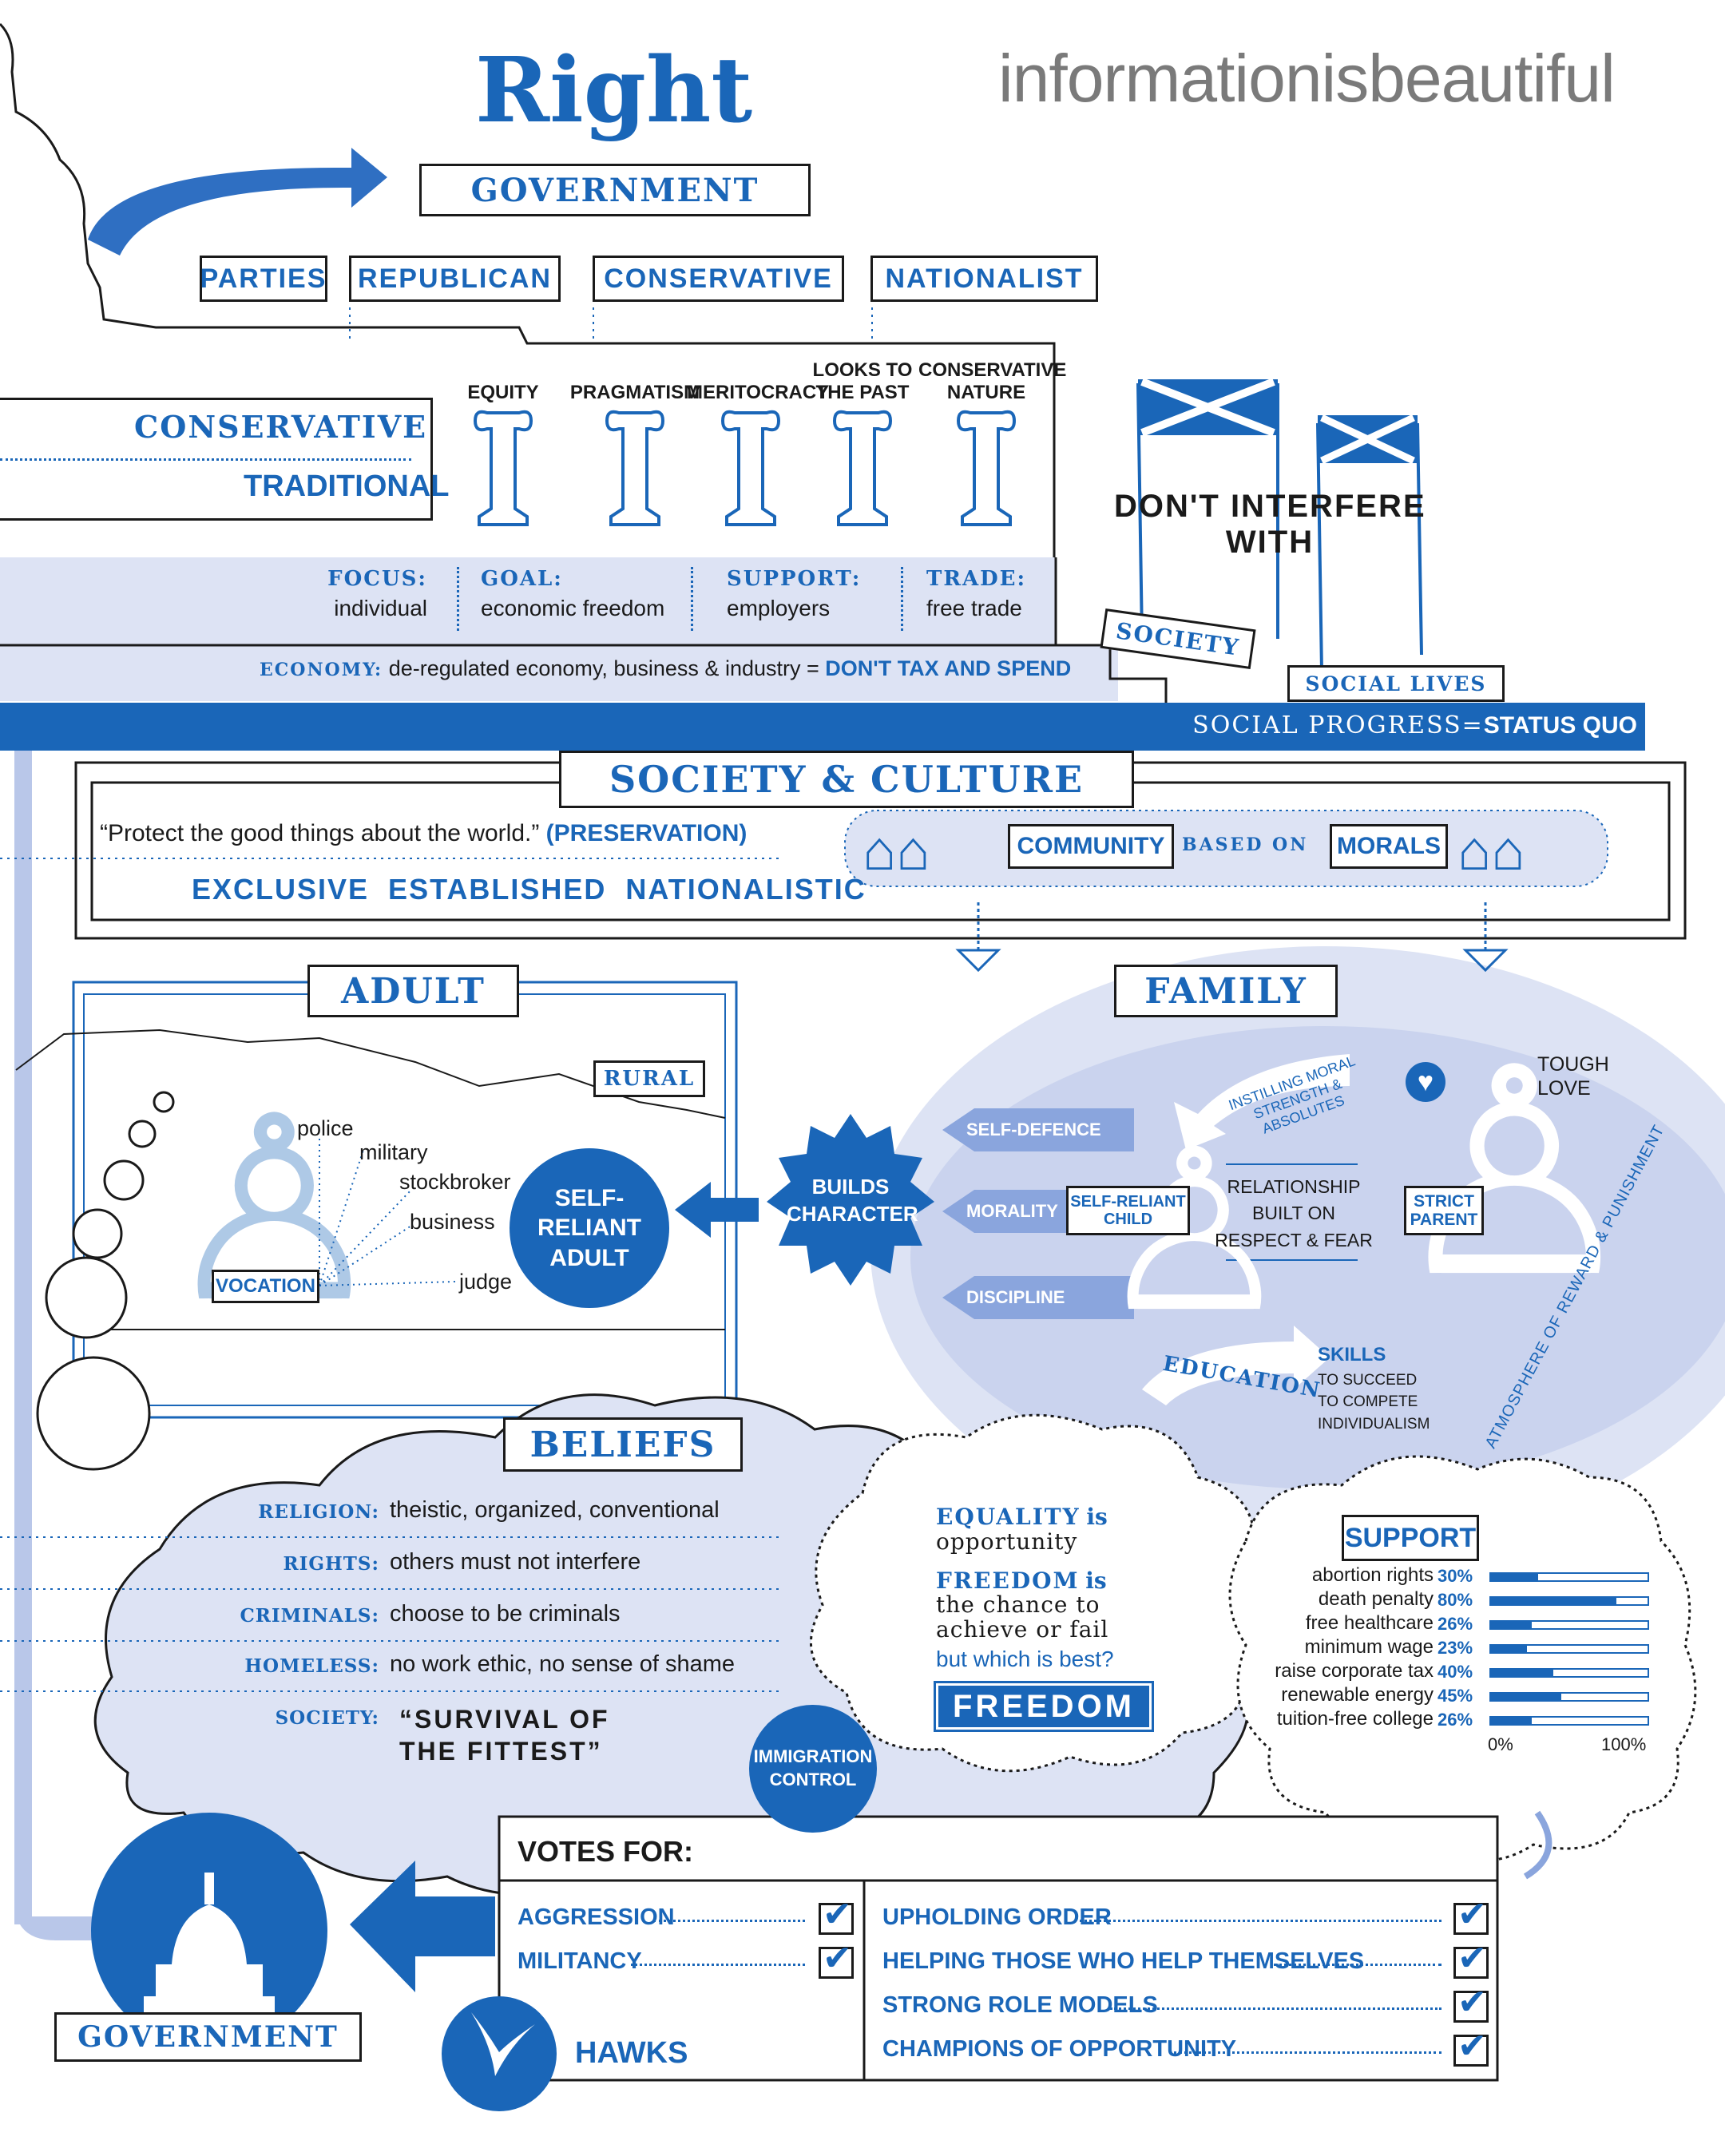 This screenshot has height=2156, width=1725. I want to click on capitol-icon, so click(209, 1931).